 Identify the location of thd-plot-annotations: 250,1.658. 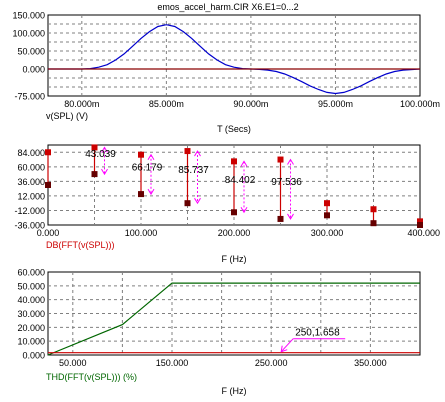
(313, 340).